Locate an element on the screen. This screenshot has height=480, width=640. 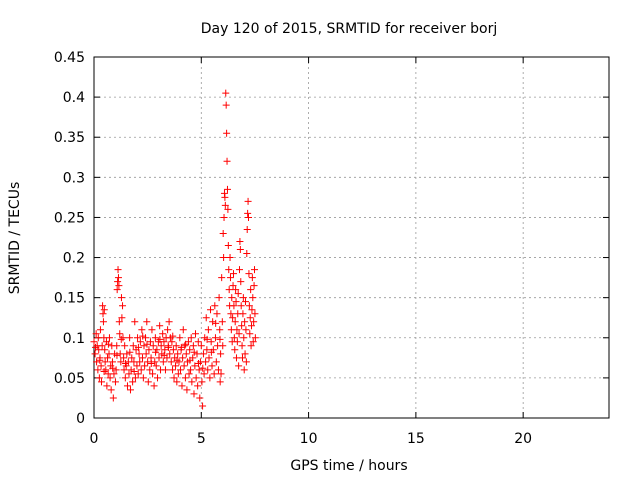
x-tick-labels: 0 5 10 15 20 is located at coordinates (311, 439).